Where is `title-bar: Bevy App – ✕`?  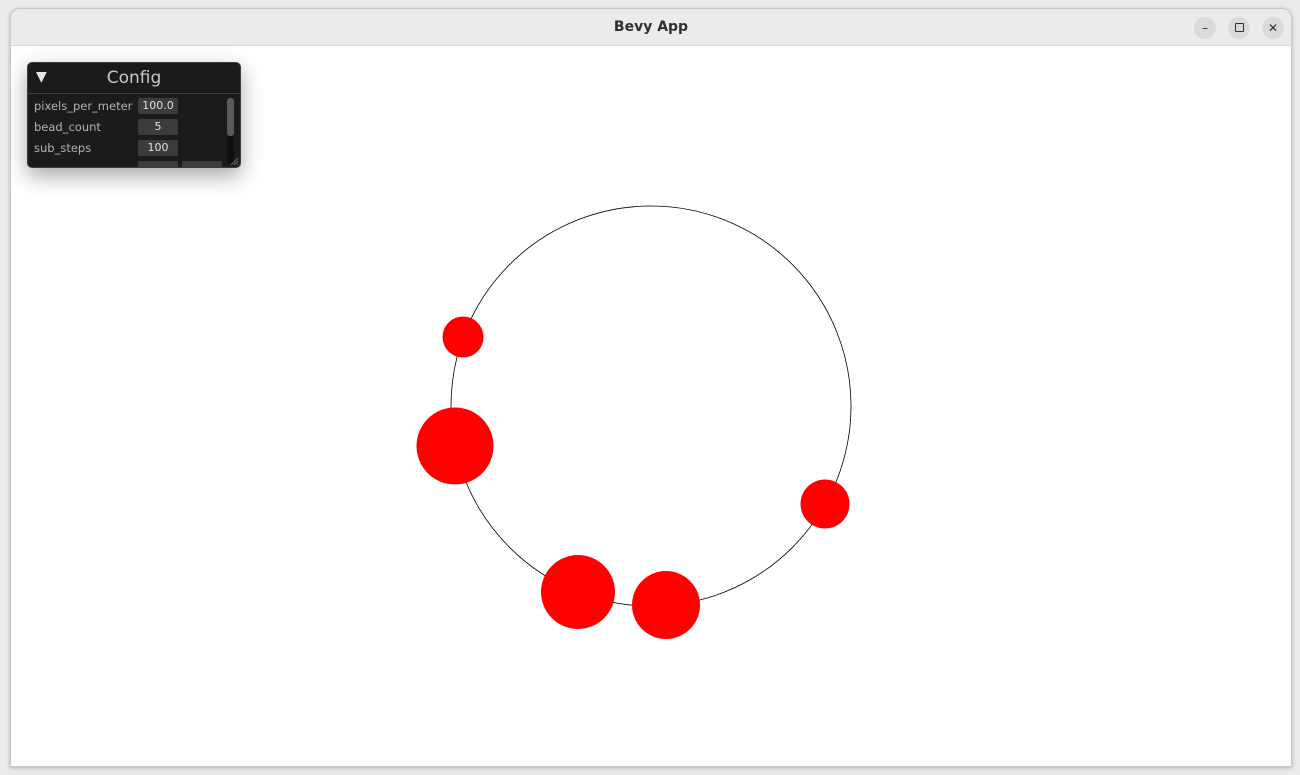 title-bar: Bevy App – ✕ is located at coordinates (651, 27).